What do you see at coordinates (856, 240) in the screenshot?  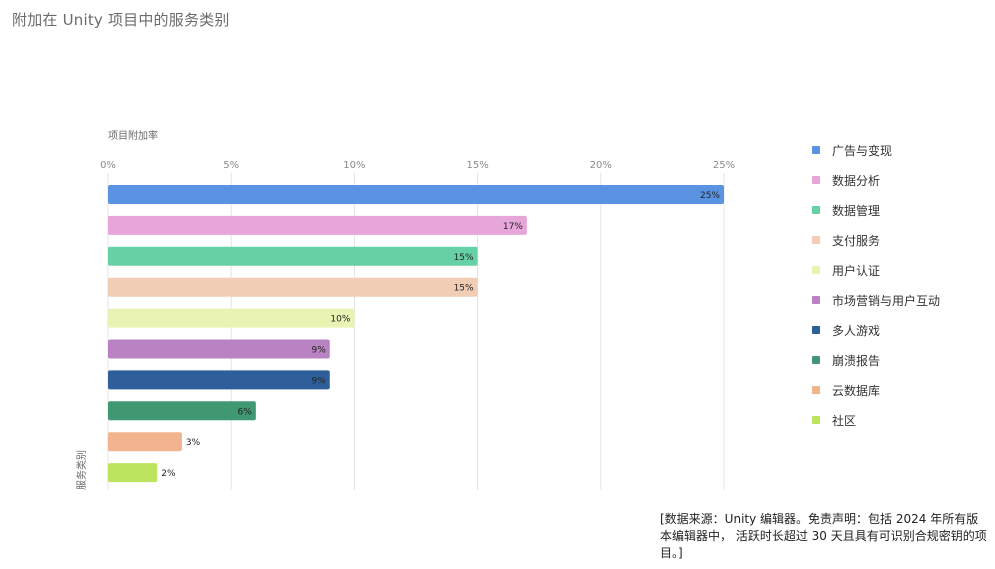 I see `legend-label: 支付服务` at bounding box center [856, 240].